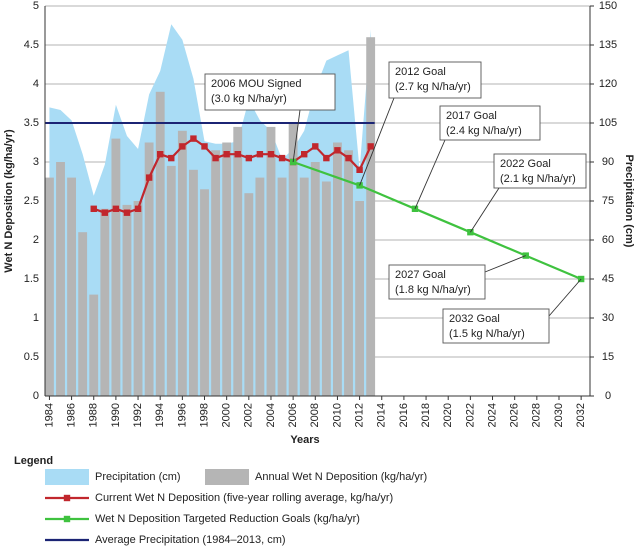 The image size is (638, 556). I want to click on y2-tick-label: 30, so click(608, 318).